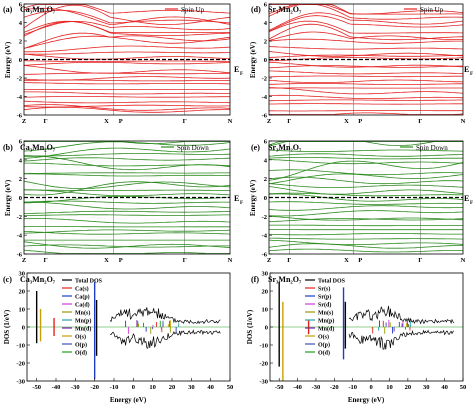 The width and height of the screenshot is (474, 406). What do you see at coordinates (165, 339) in the screenshot?
I see `total-dos-down` at bounding box center [165, 339].